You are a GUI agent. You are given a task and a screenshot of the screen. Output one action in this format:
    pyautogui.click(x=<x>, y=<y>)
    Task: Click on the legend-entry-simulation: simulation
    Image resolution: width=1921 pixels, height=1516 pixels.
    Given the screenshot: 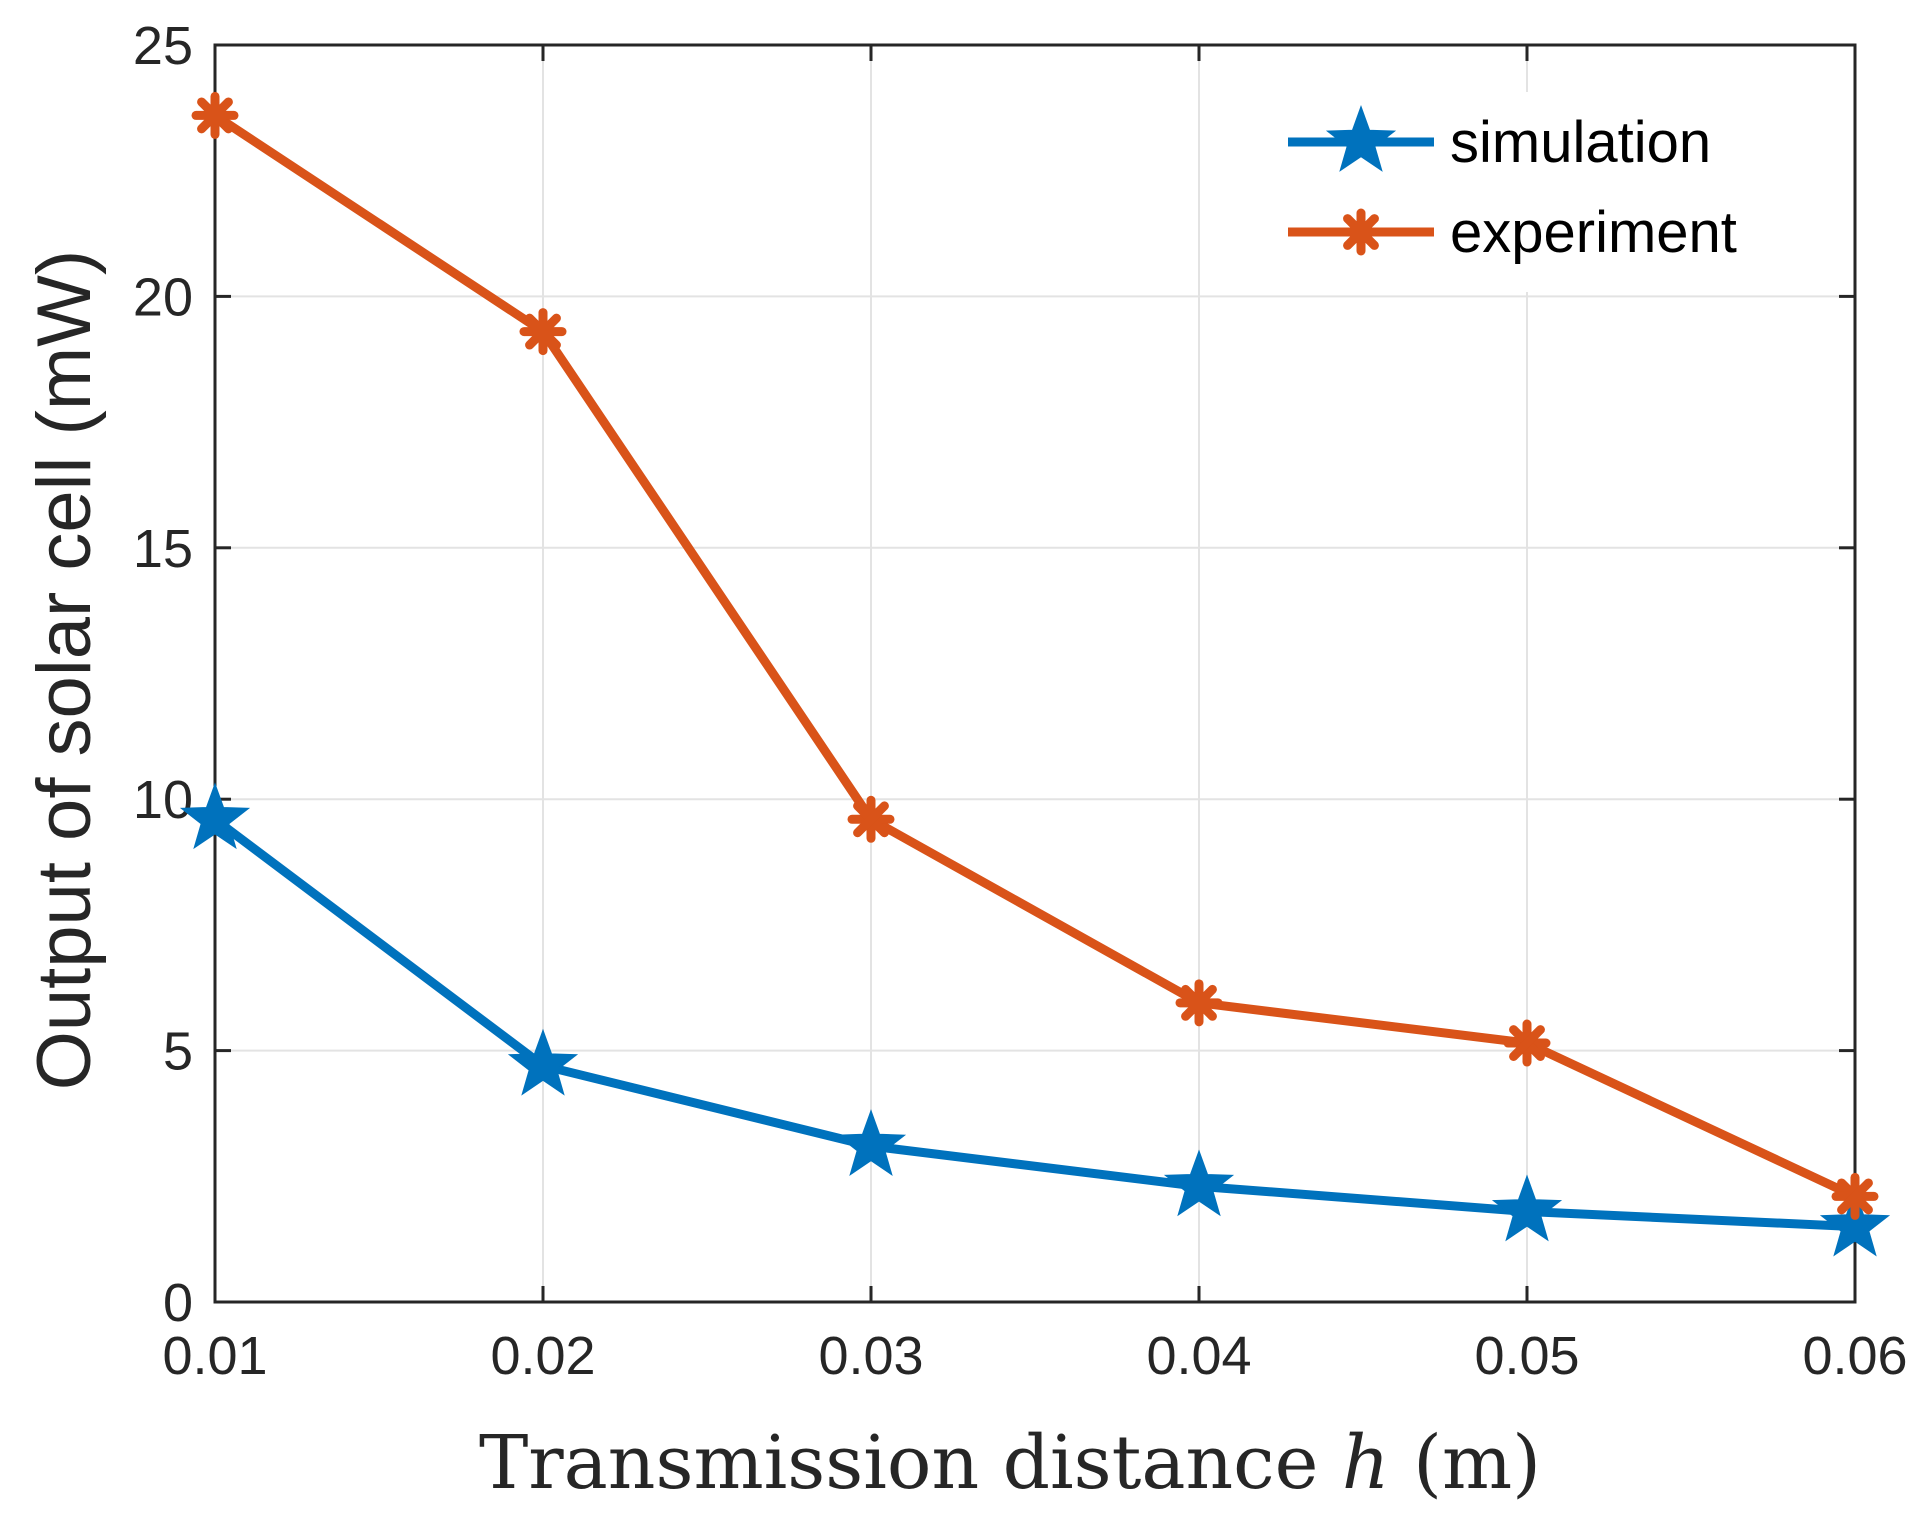 What is the action you would take?
    pyautogui.click(x=1499, y=140)
    